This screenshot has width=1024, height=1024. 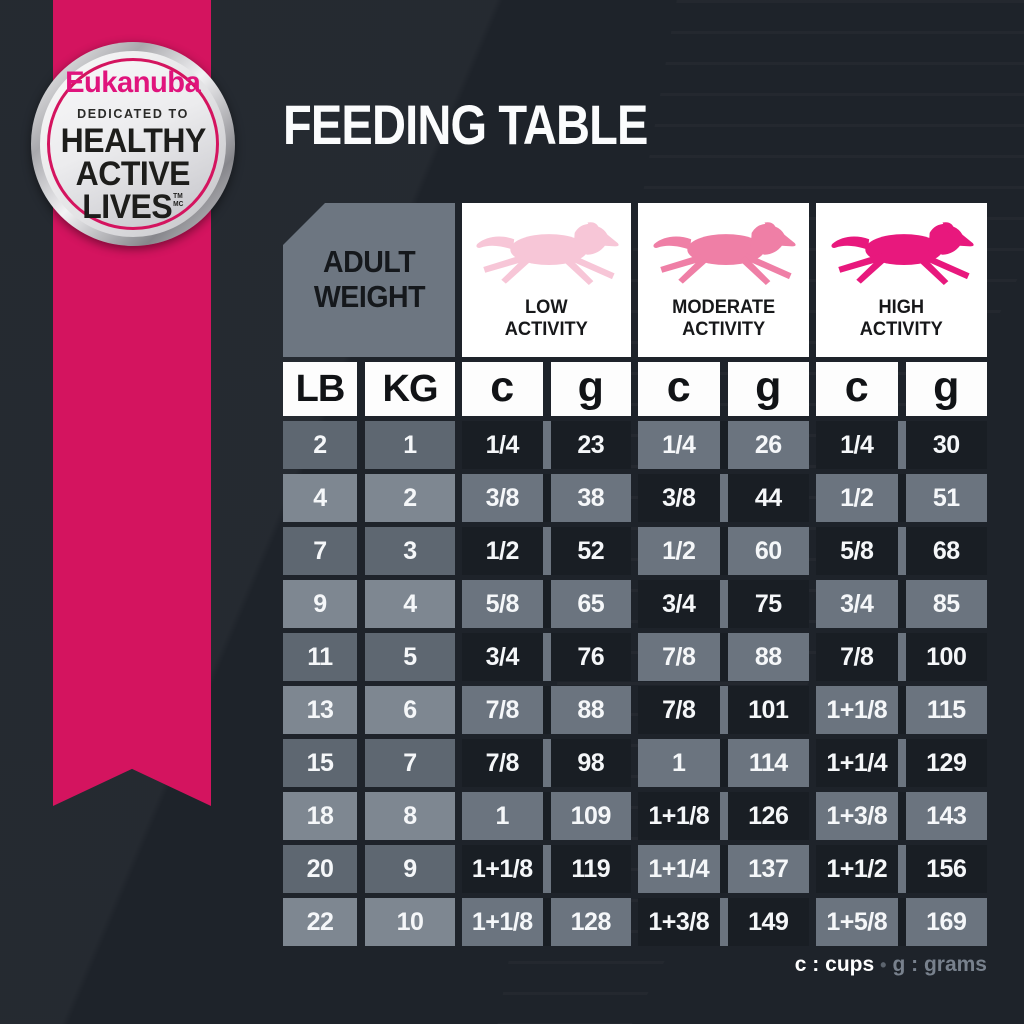 What do you see at coordinates (635, 965) in the screenshot?
I see `units-legend: c : cups • g : grams` at bounding box center [635, 965].